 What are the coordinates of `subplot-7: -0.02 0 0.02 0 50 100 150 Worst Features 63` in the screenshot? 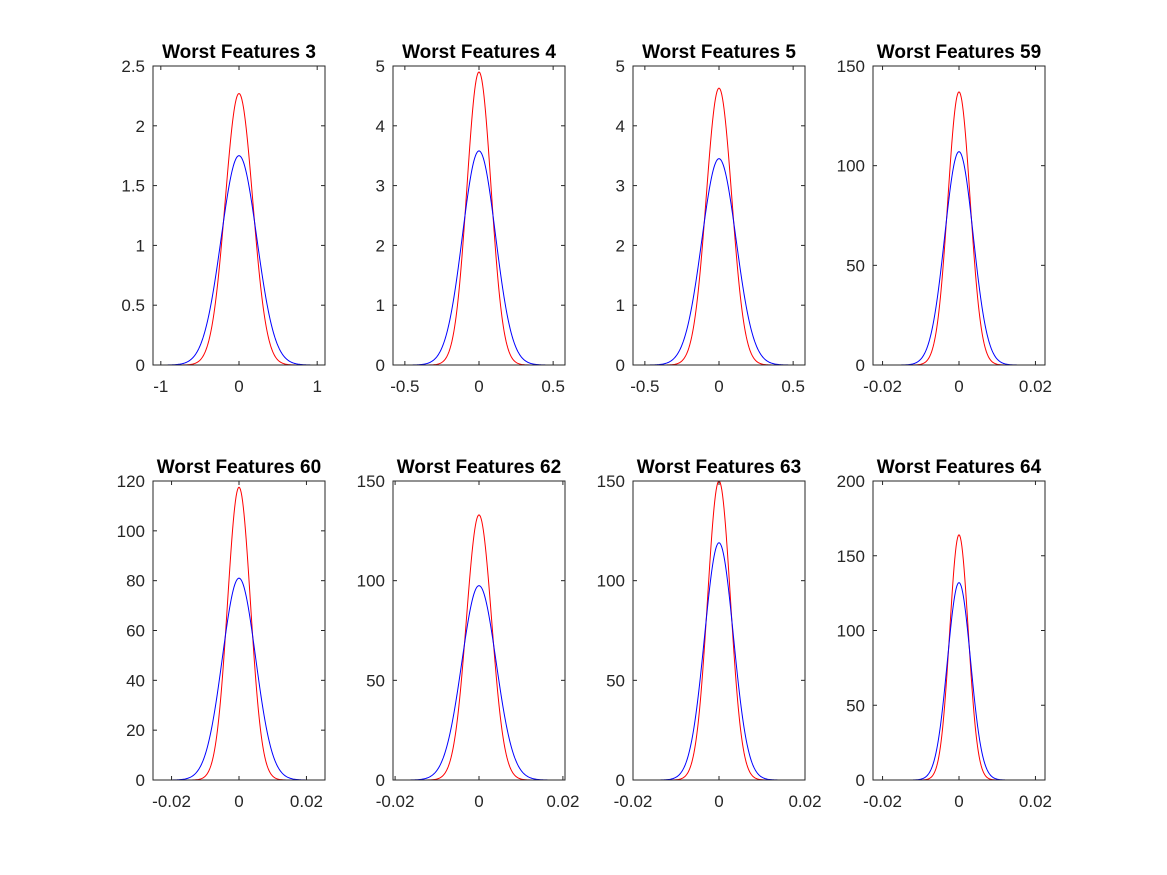 It's located at (709, 634).